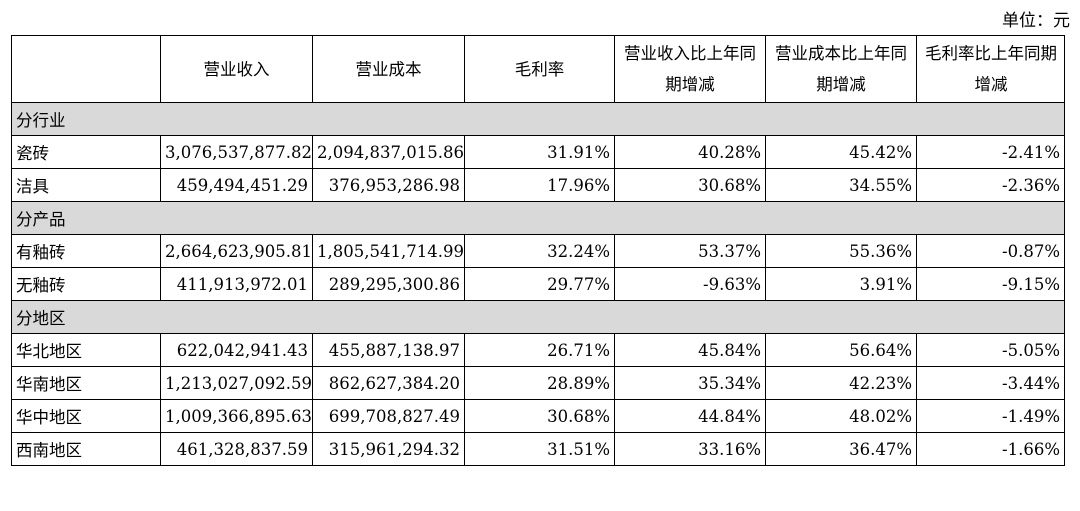 The width and height of the screenshot is (1080, 511). What do you see at coordinates (388, 185) in the screenshot?
I see `table-cell: 376,953,286.98` at bounding box center [388, 185].